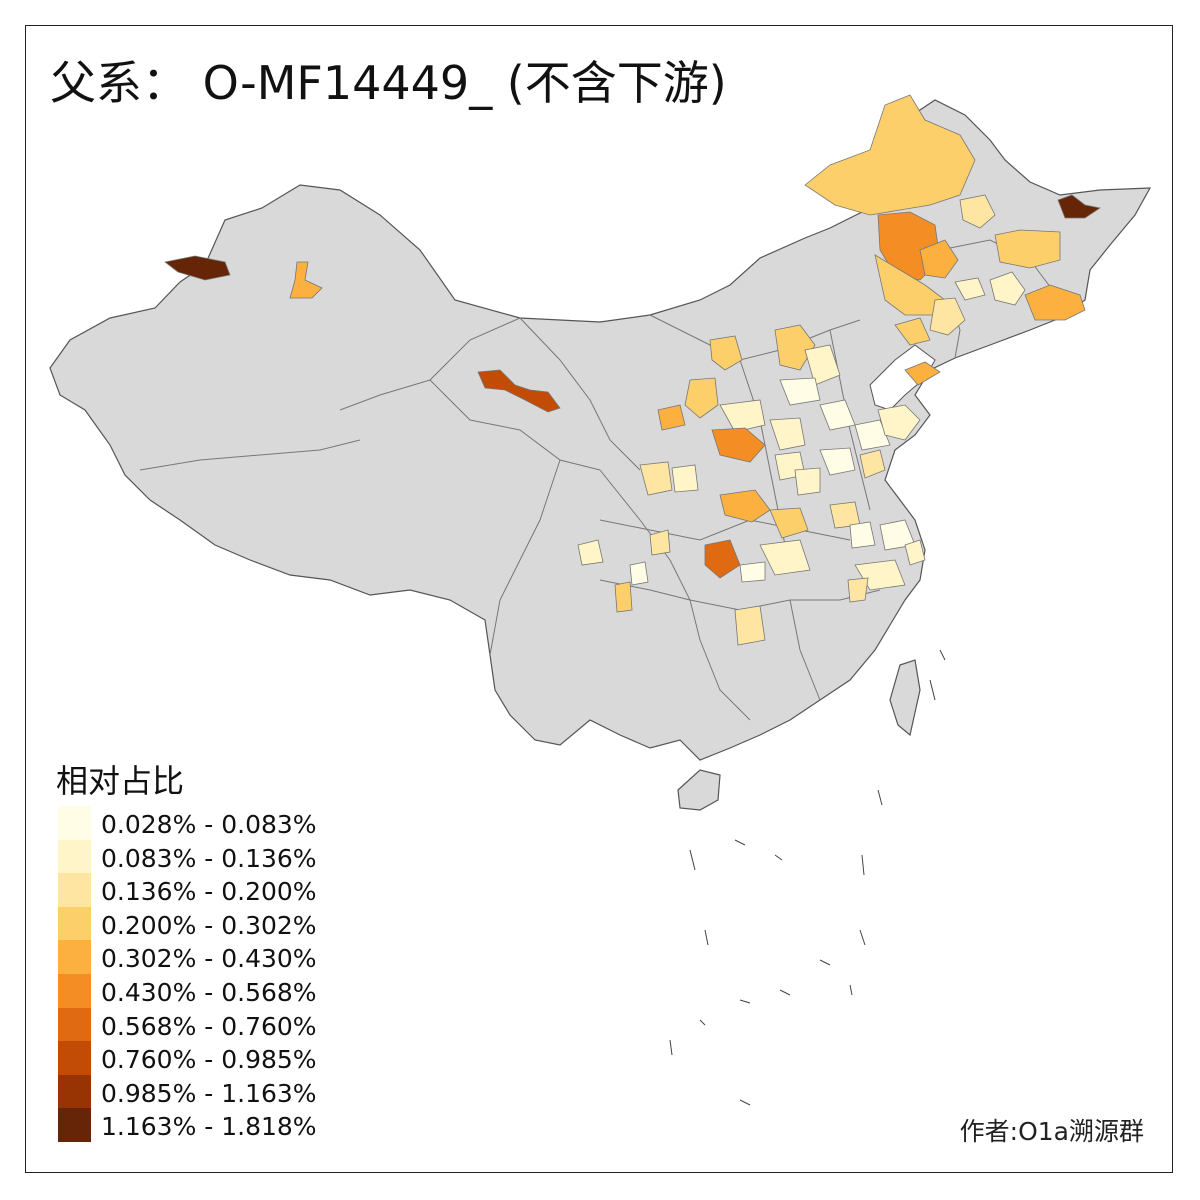 The height and width of the screenshot is (1200, 1200). I want to click on legend-label: 0.302% - 0.430%, so click(209, 959).